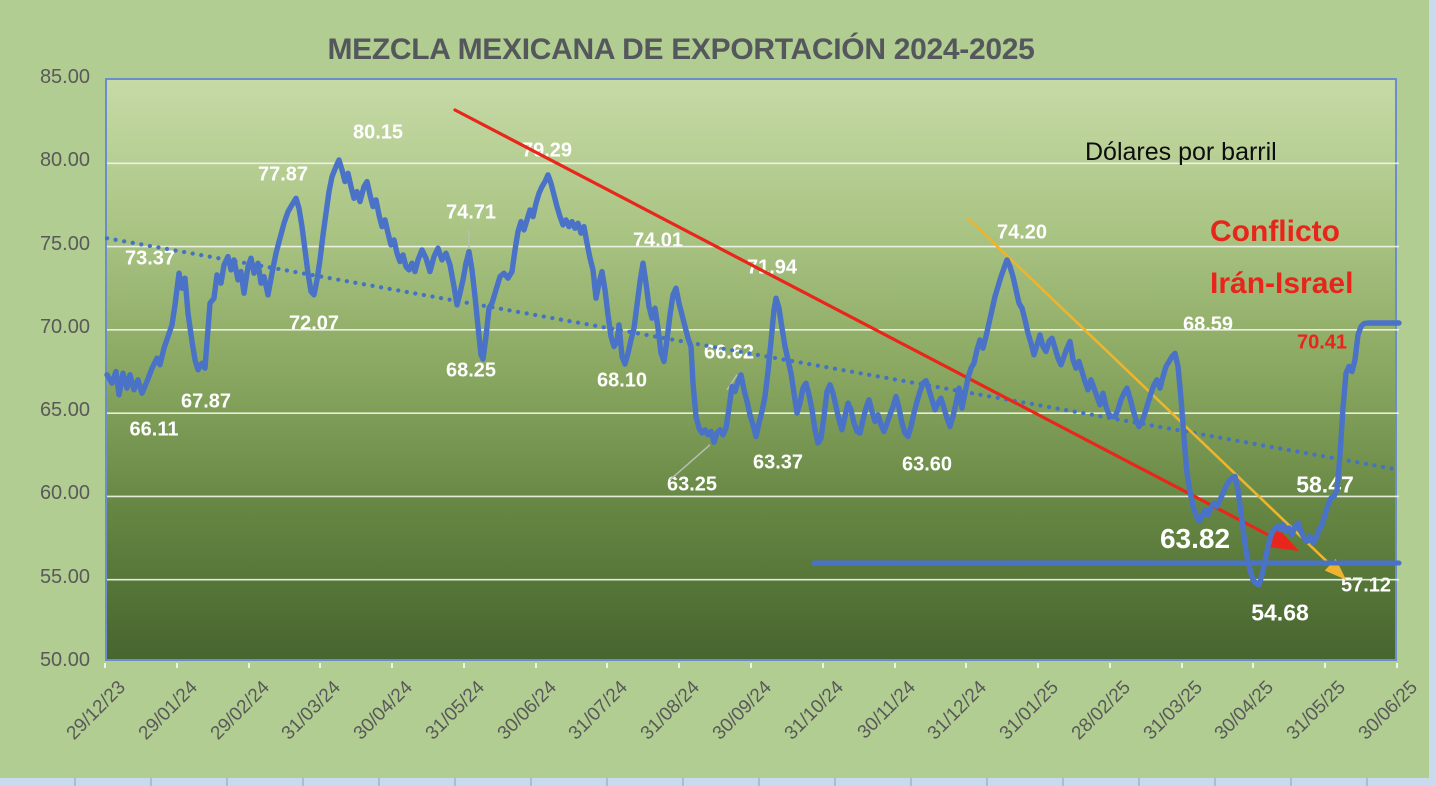 The width and height of the screenshot is (1436, 786). I want to click on point-label-71-94: 71.94, so click(772, 267).